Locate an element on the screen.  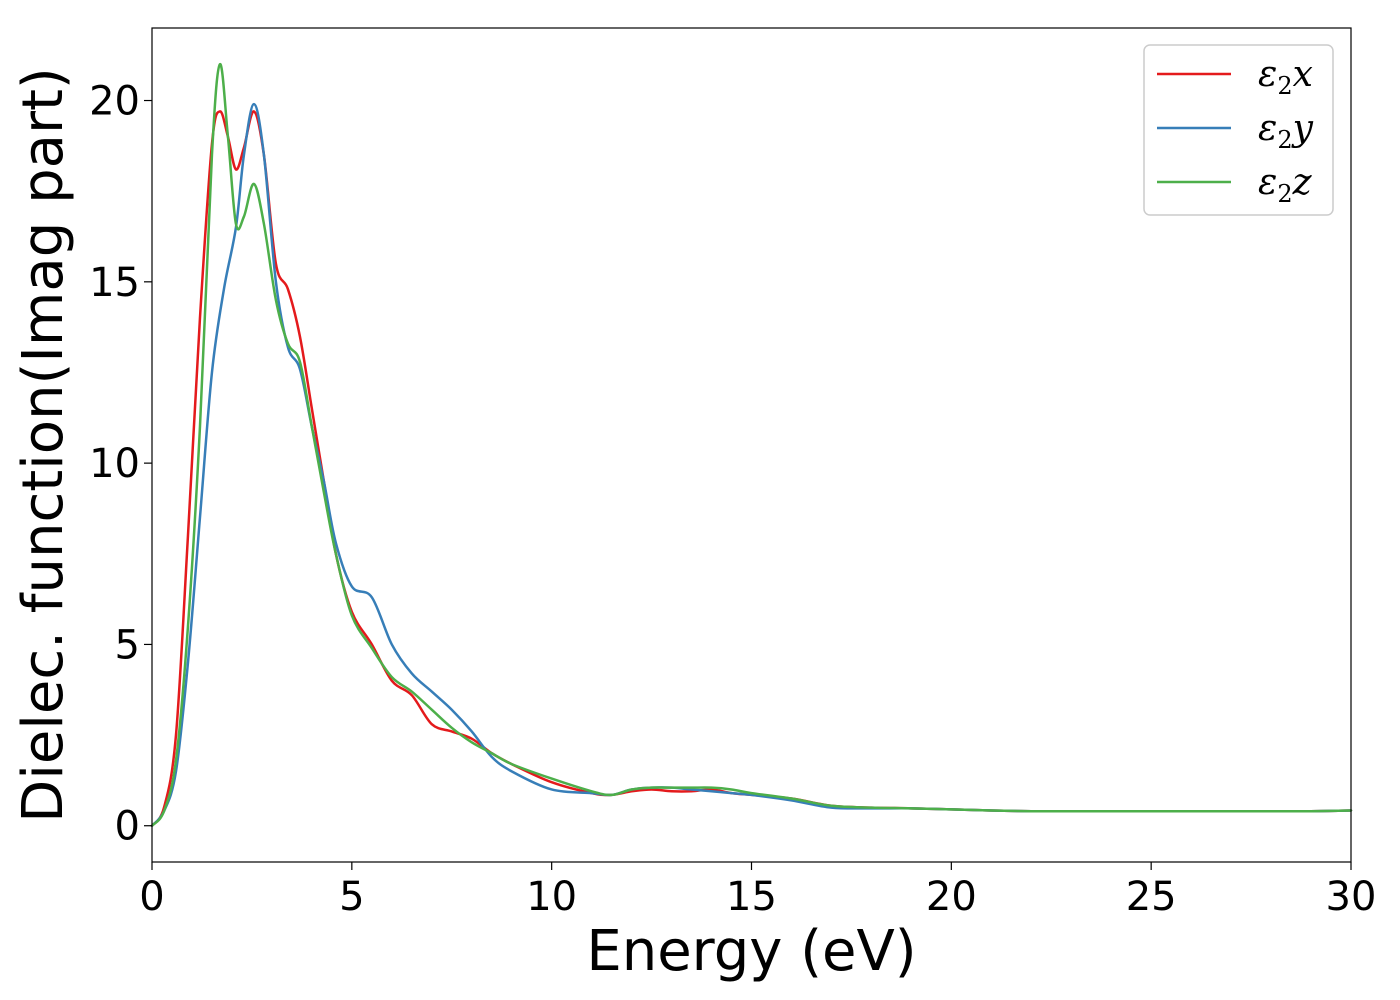
legend-label-y: ε2y is located at coordinates (1286, 131).